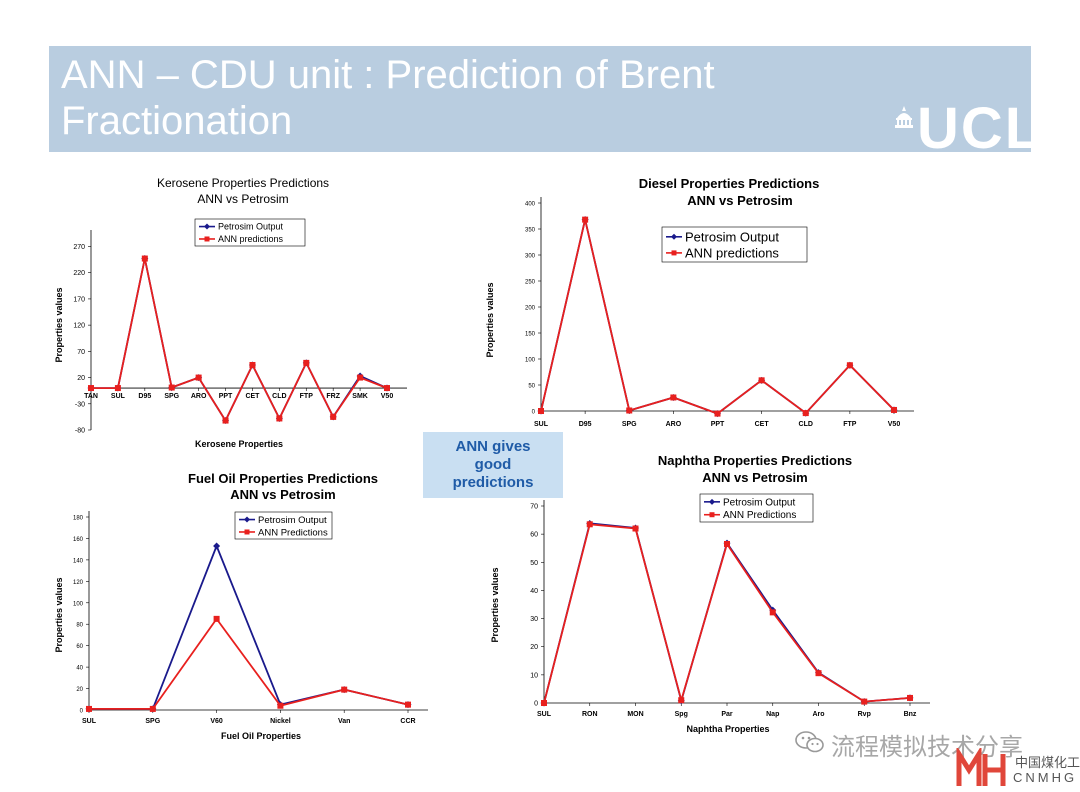 The width and height of the screenshot is (1080, 792). Describe the element at coordinates (243, 183) in the screenshot. I see `chart-title: Kerosene Properties Predictions` at that location.